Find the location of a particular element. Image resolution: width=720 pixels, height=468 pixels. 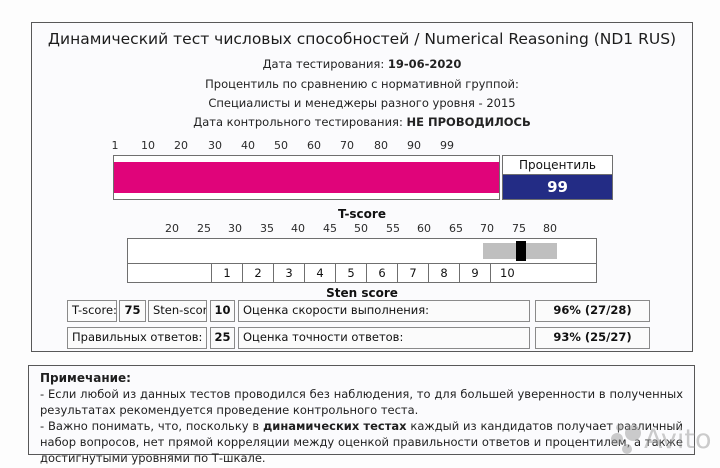

note-p2-bold: динамических тестах is located at coordinates (334, 426).